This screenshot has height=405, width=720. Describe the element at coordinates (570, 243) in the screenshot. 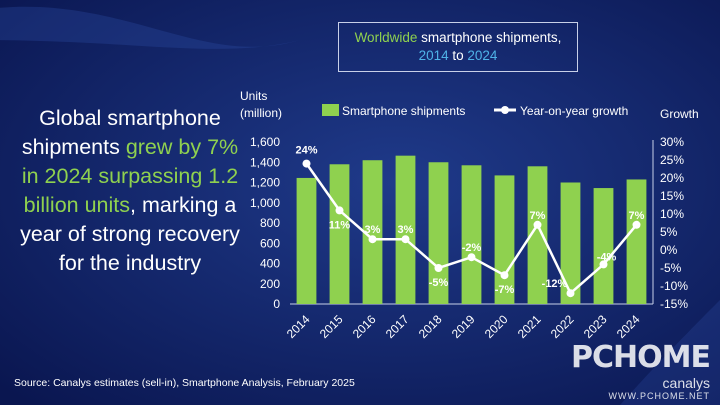

I see `bar-2022` at that location.